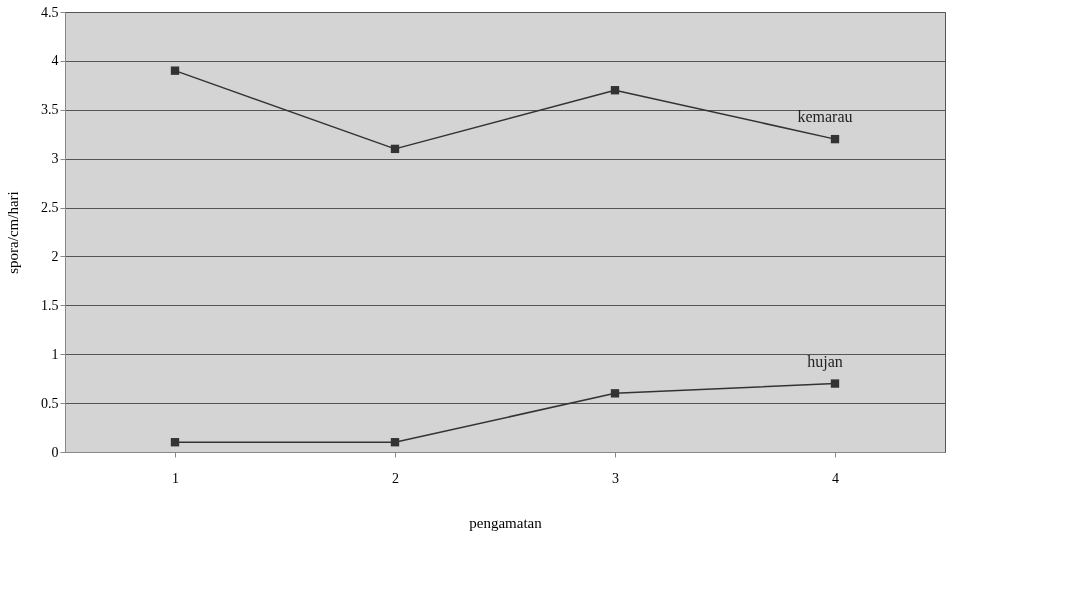 The image size is (1083, 591). What do you see at coordinates (13, 232) in the screenshot?
I see `y-axis-title: spora/cm/hari` at bounding box center [13, 232].